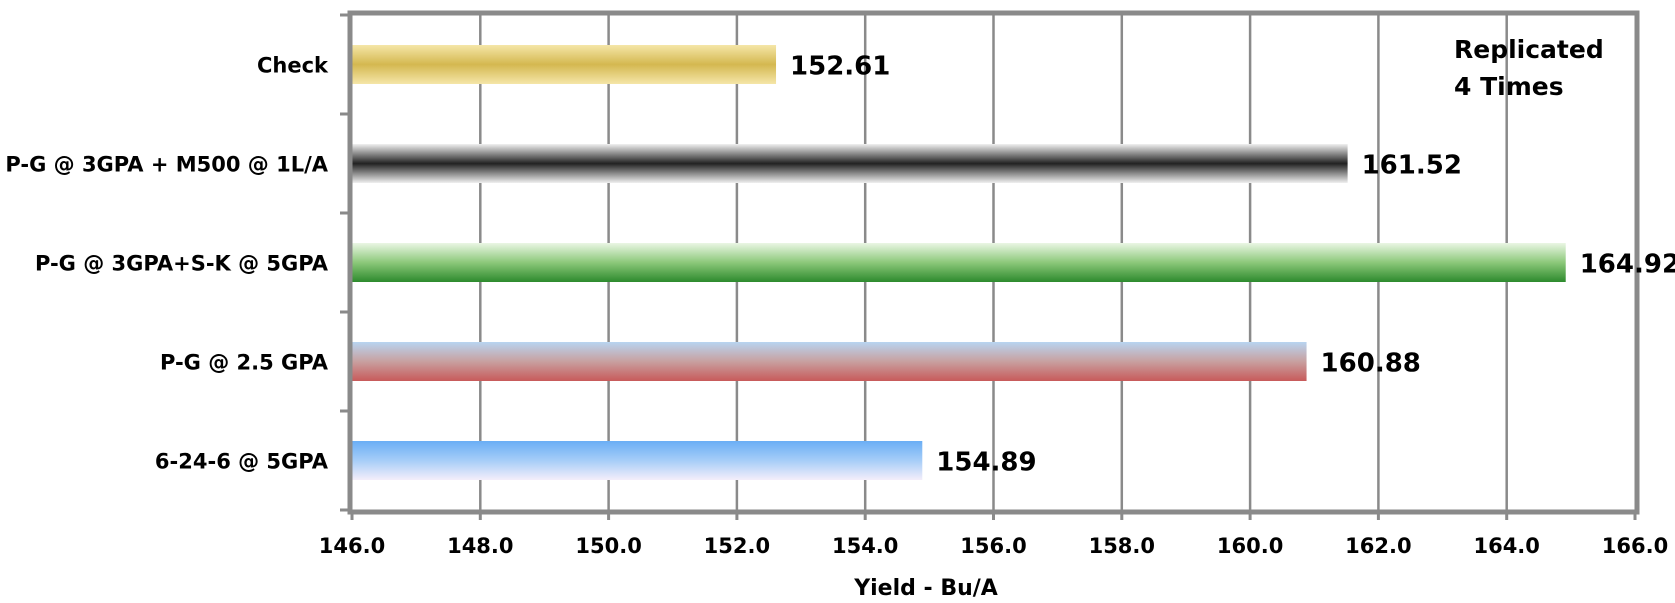  What do you see at coordinates (1250, 546) in the screenshot?
I see `x-tick-label: 160.0` at bounding box center [1250, 546].